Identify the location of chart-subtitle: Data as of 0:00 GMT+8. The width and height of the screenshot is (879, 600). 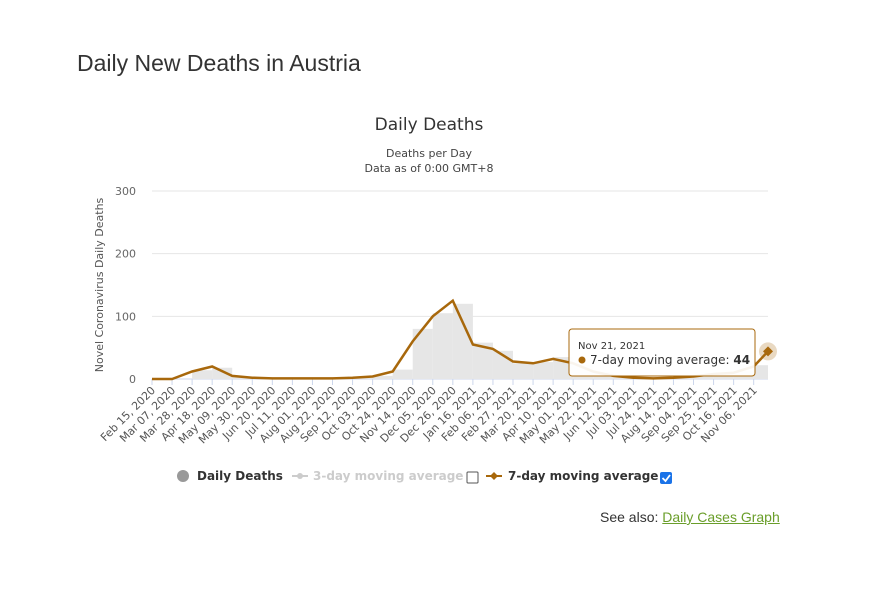
(429, 168).